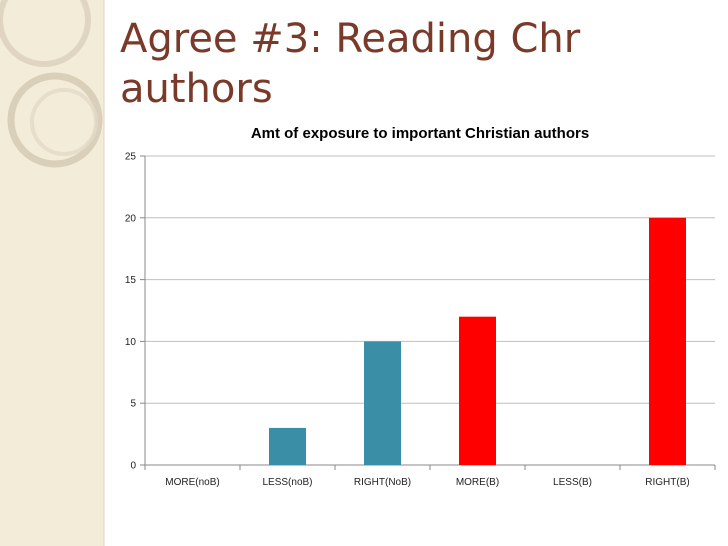 The width and height of the screenshot is (728, 546). Describe the element at coordinates (133, 466) in the screenshot. I see `y-tick-label: 0` at that location.